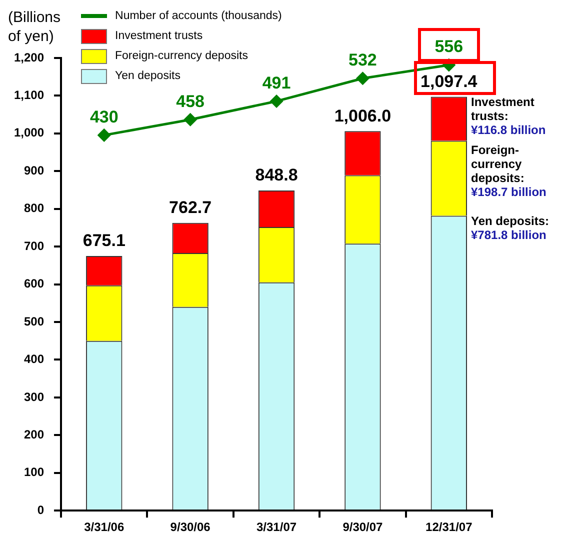 Image resolution: width=564 pixels, height=542 pixels. Describe the element at coordinates (104, 116) in the screenshot. I see `data-label: 430` at that location.